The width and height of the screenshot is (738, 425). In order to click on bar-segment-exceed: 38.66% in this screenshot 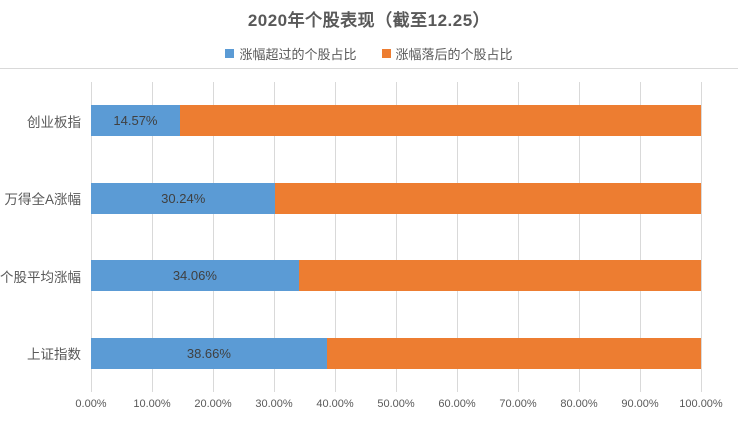, I will do `click(209, 353)`.